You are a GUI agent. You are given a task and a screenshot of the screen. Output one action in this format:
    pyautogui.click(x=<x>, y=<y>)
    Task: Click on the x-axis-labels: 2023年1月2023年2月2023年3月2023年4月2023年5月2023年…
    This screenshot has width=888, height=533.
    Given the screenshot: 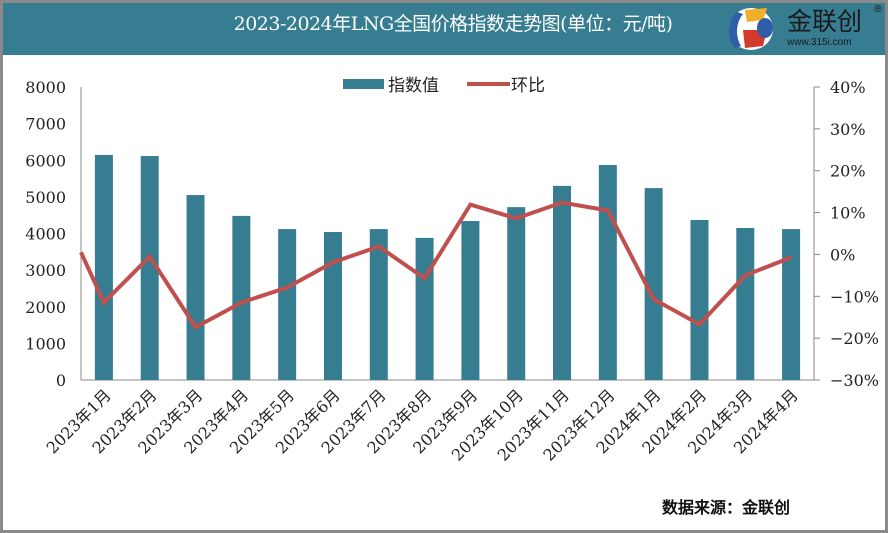 What is the action you would take?
    pyautogui.click(x=422, y=424)
    